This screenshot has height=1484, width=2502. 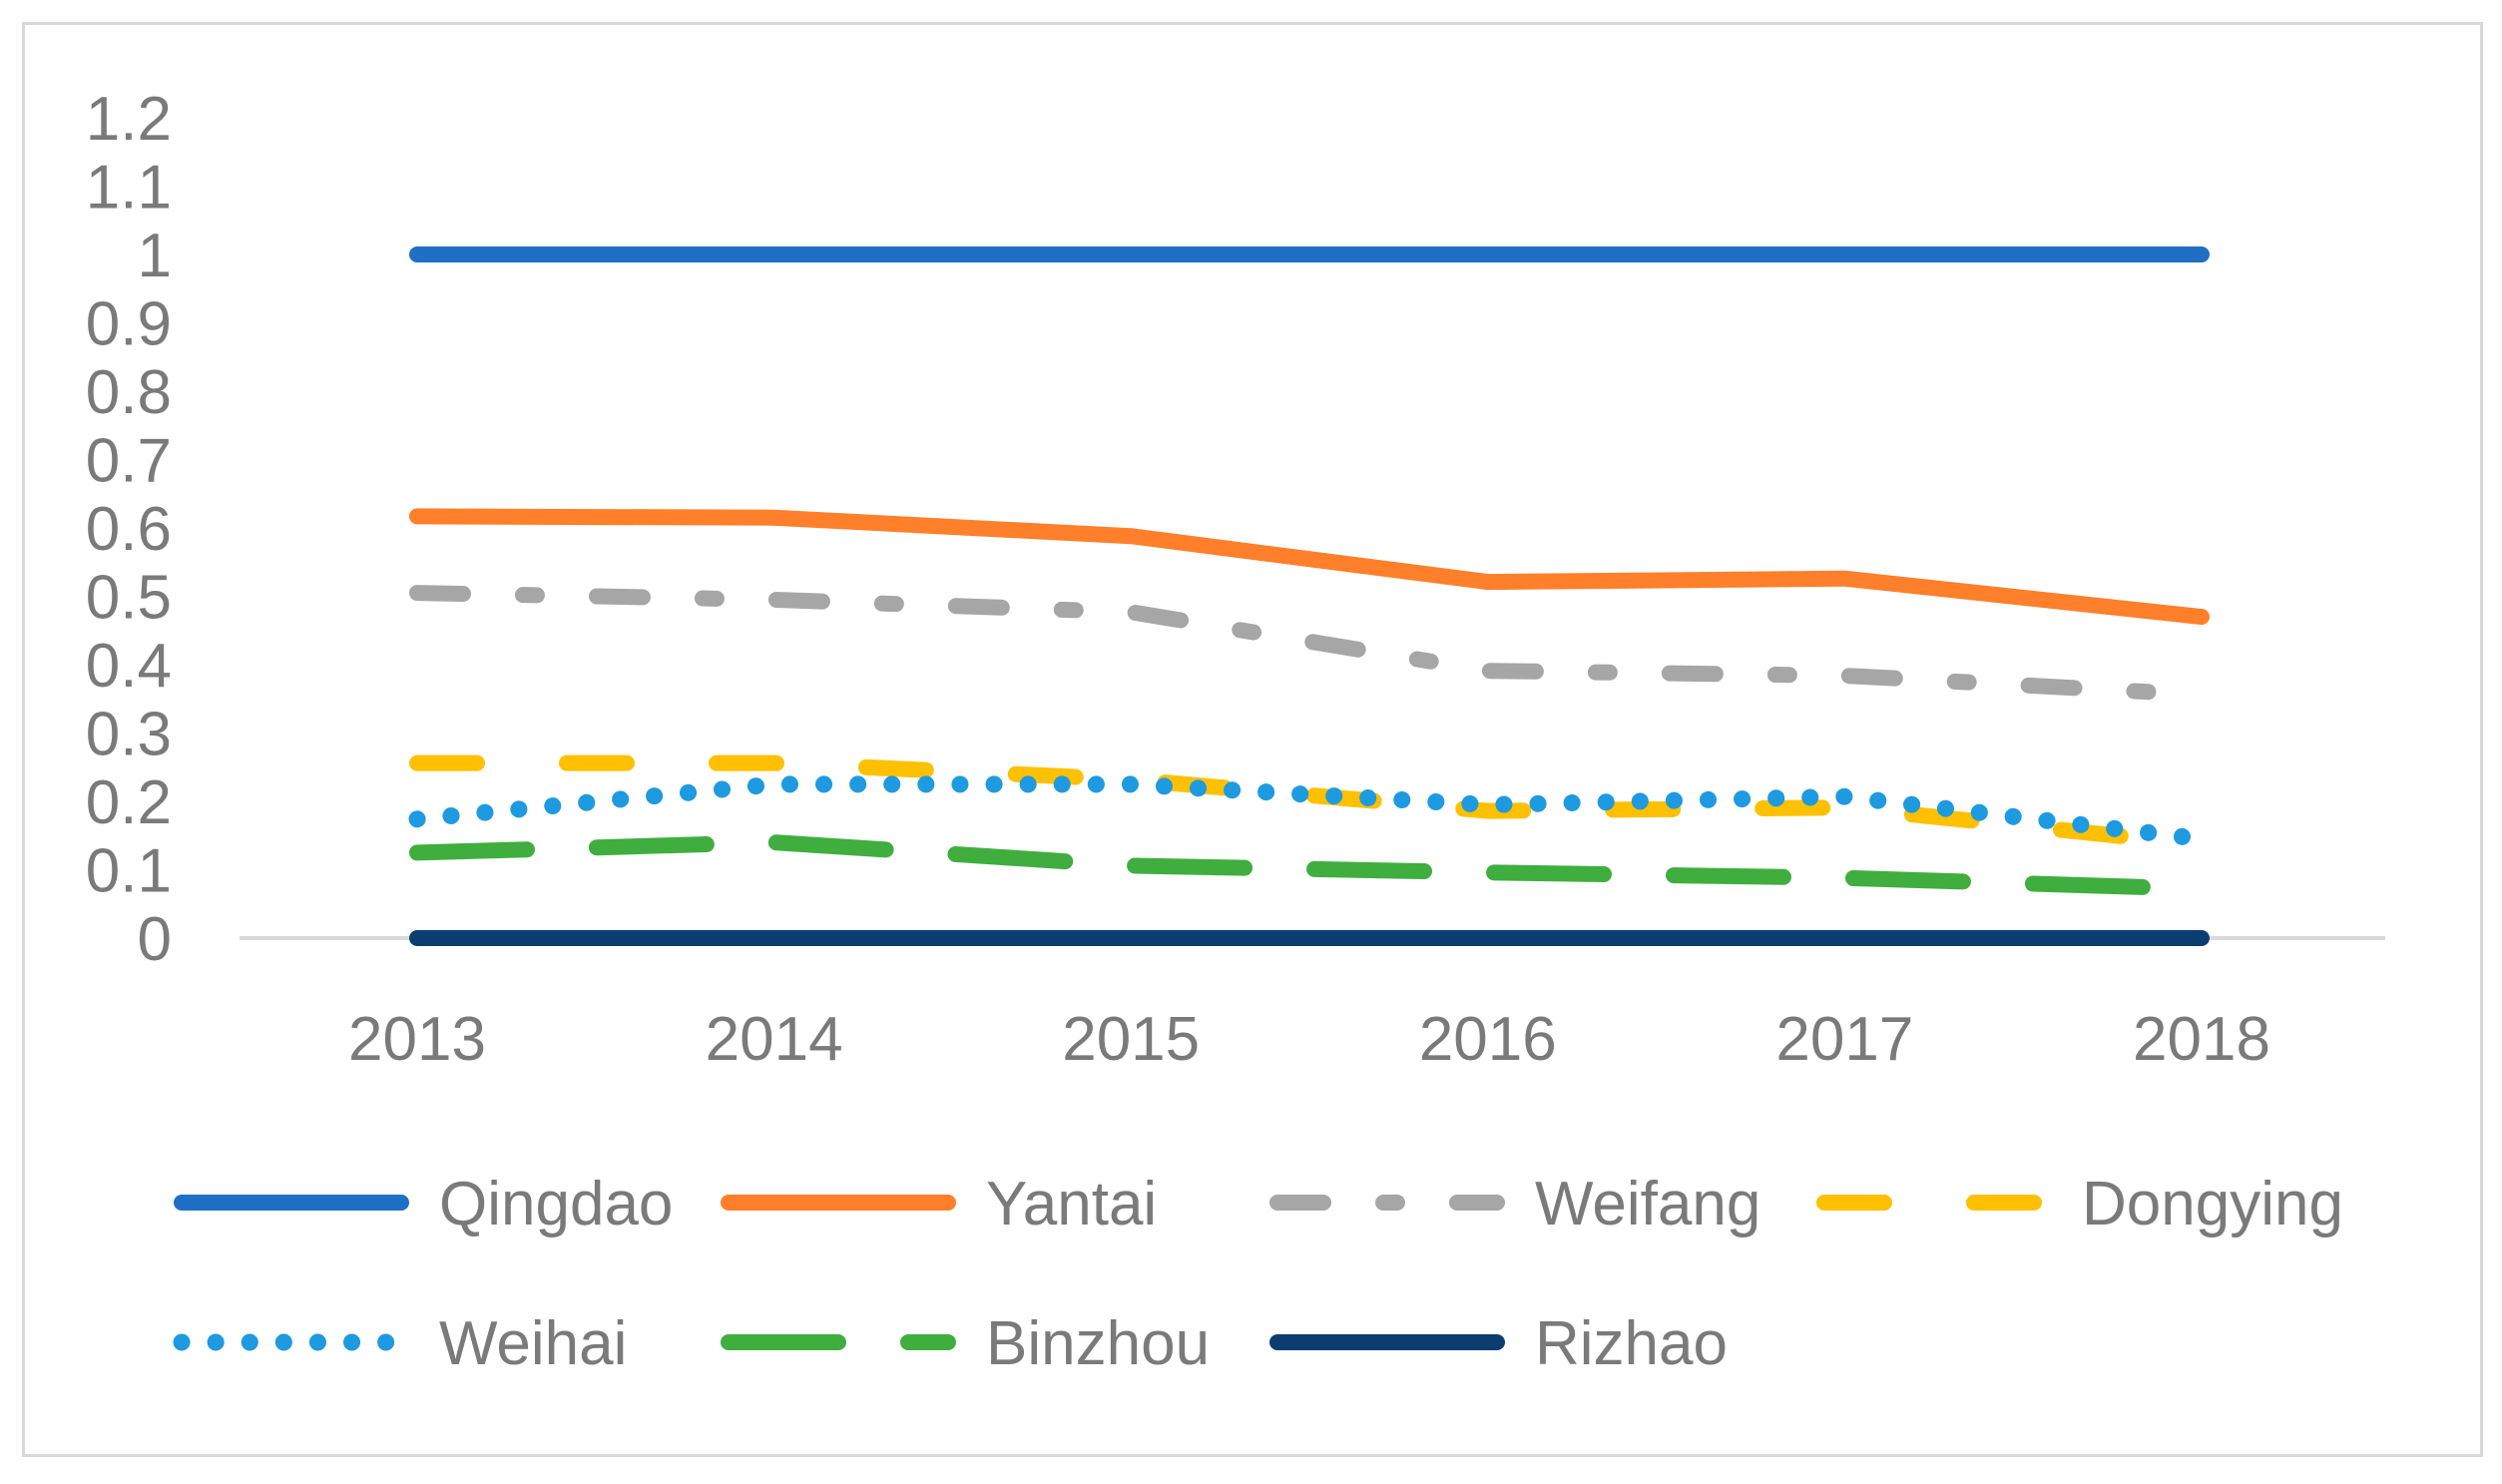 What do you see at coordinates (155, 256) in the screenshot?
I see `y-tick-label: 1` at bounding box center [155, 256].